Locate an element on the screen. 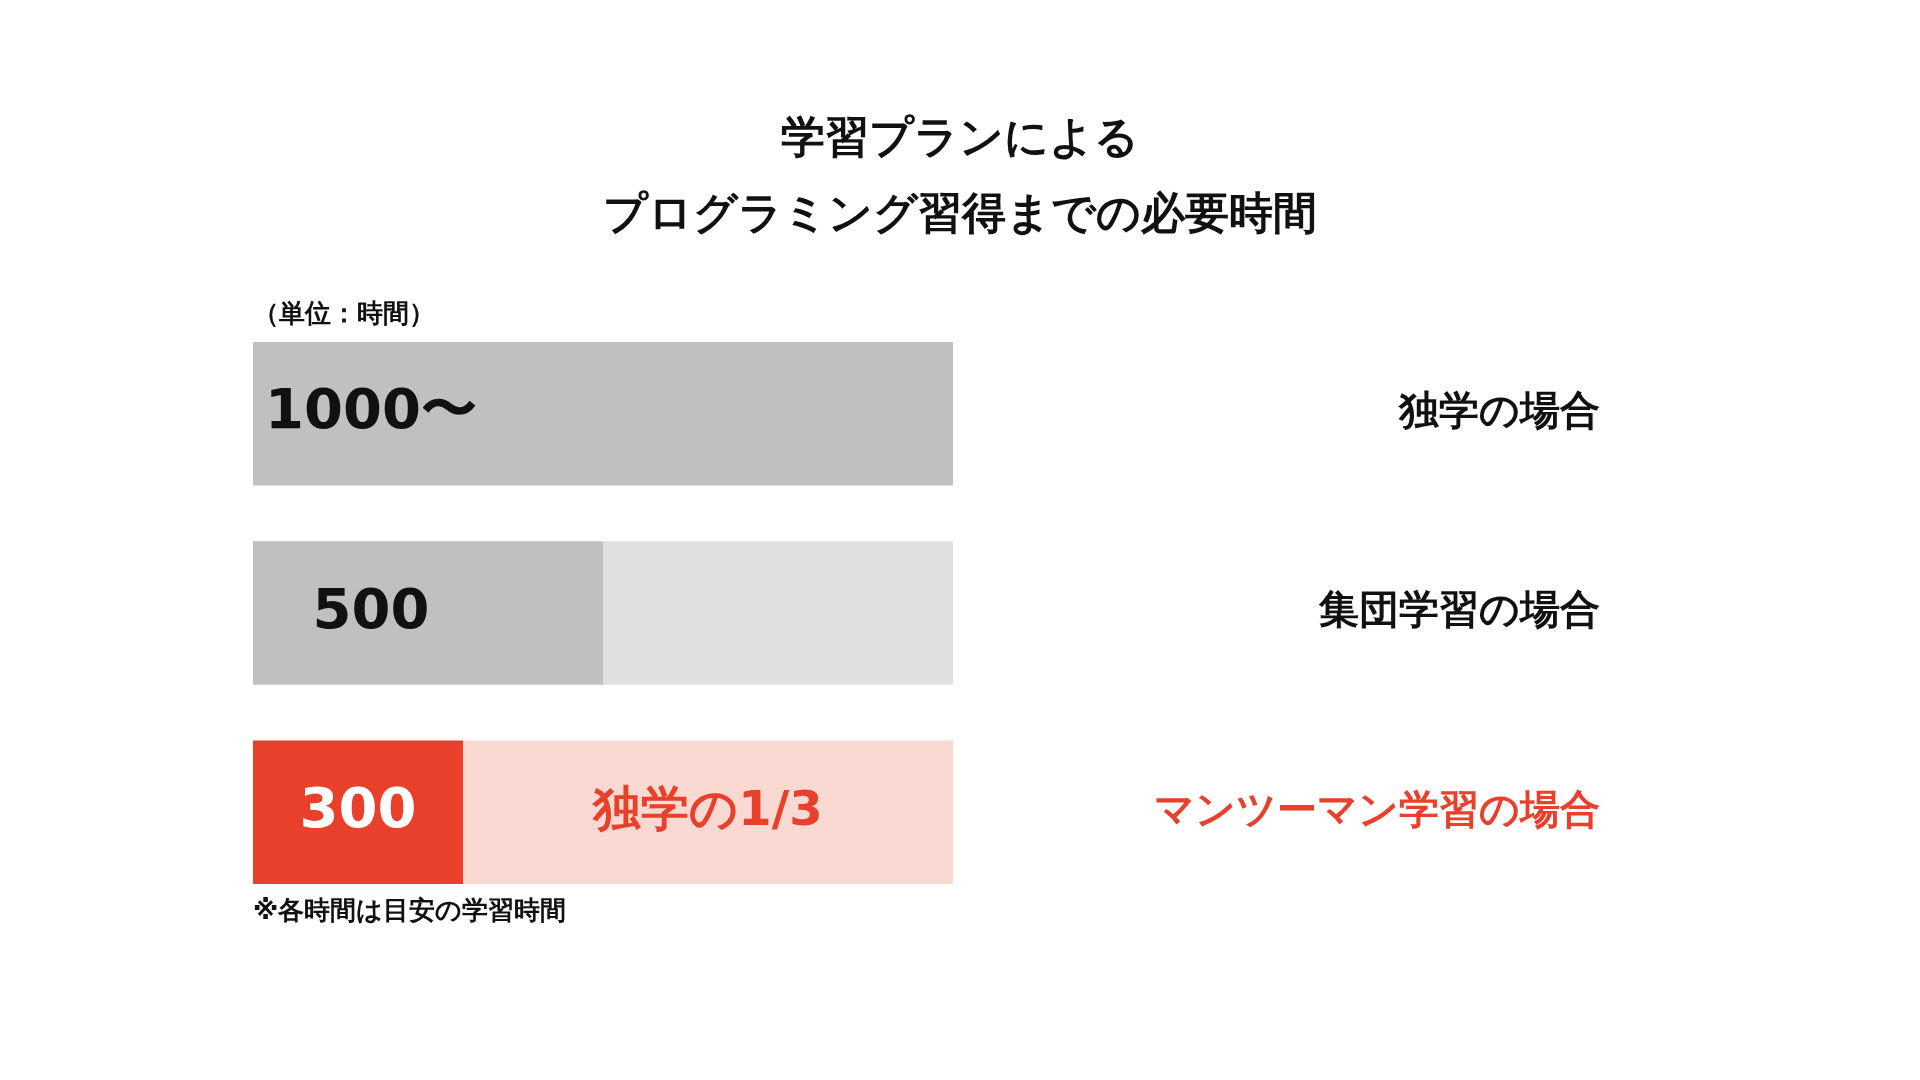  chart-title: 学習プランによる is located at coordinates (960, 137).